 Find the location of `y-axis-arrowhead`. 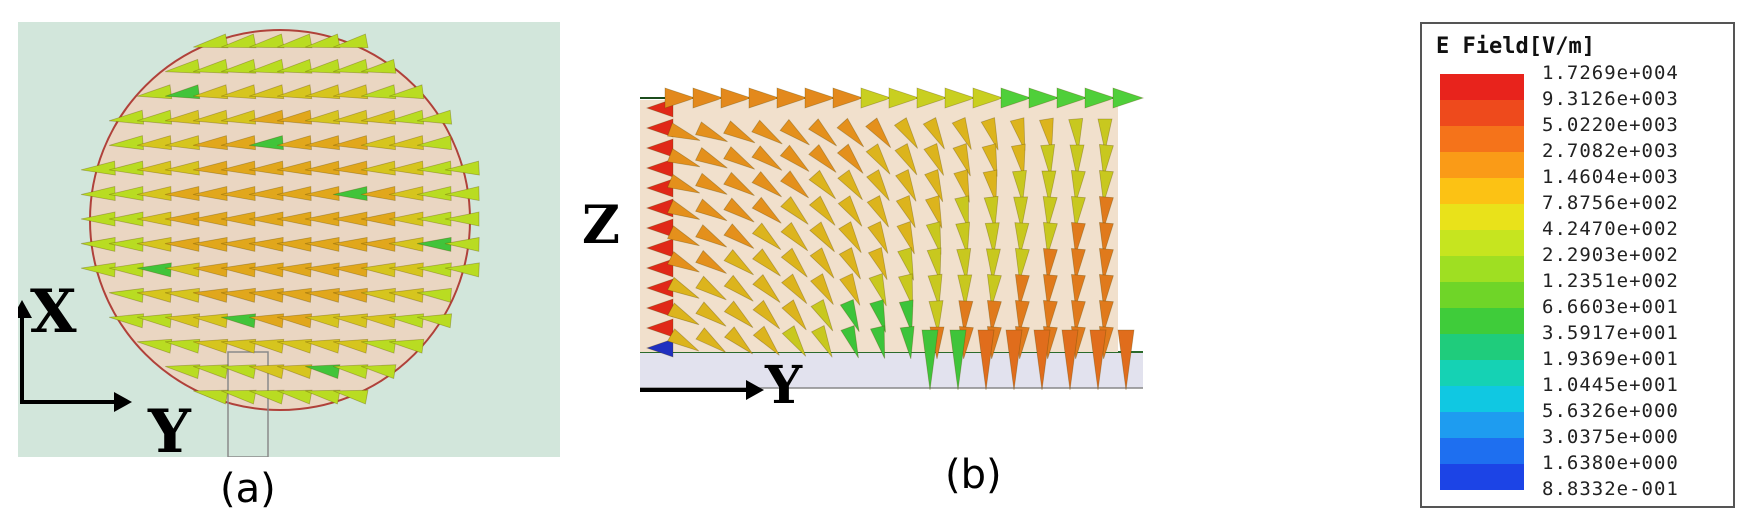

y-axis-arrowhead is located at coordinates (123, 402).